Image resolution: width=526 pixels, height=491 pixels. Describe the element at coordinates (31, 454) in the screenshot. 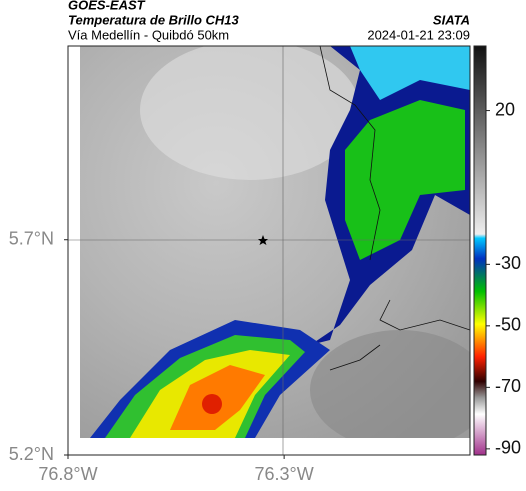

I see `y-tick-label: 5.2°N` at that location.